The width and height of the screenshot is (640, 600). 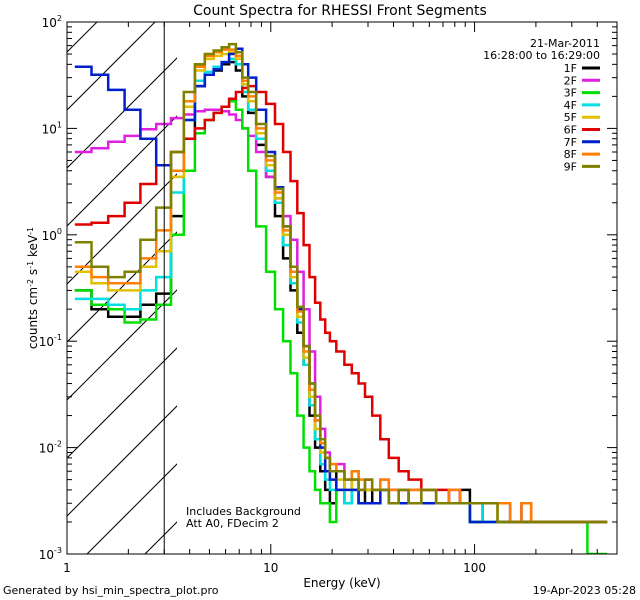 What do you see at coordinates (52, 22) in the screenshot?
I see `y-tick-label: 10²` at bounding box center [52, 22].